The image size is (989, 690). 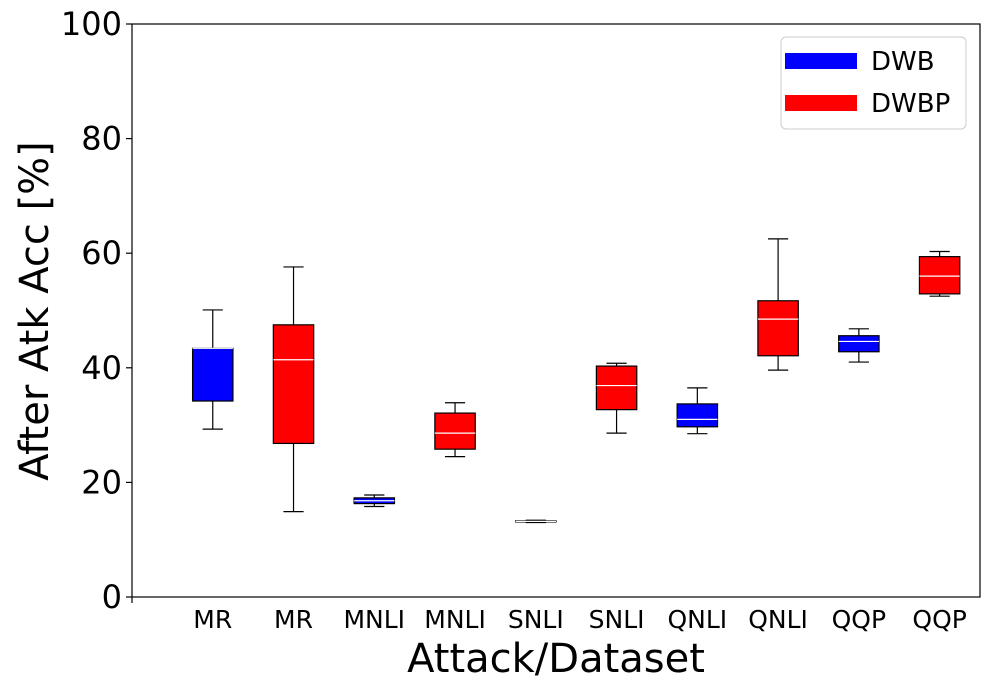 I want to click on box-snli-dwbp, so click(x=616, y=398).